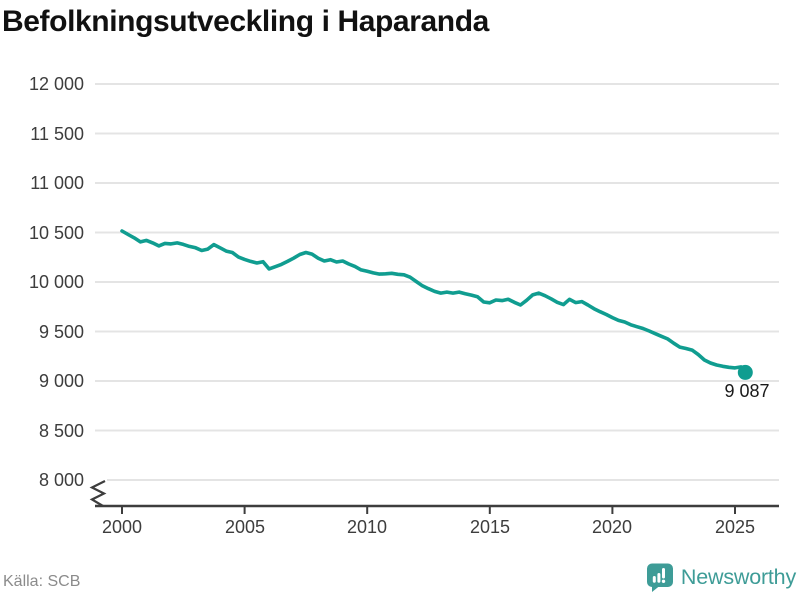 The height and width of the screenshot is (600, 800). I want to click on axis-break-squiggle-icon, so click(98, 493).